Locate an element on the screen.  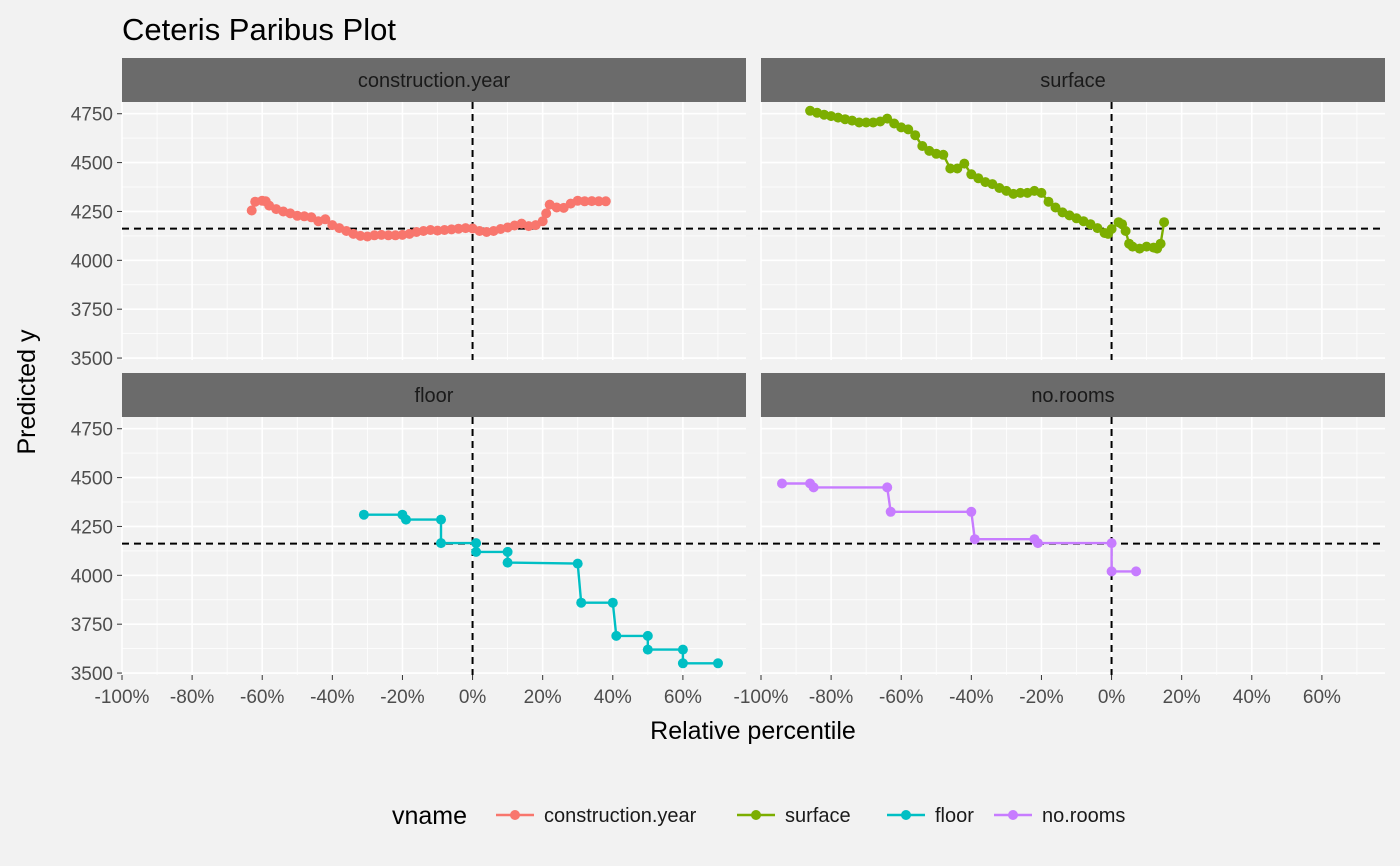
legend-entry-floor: floor is located at coordinates (930, 816).